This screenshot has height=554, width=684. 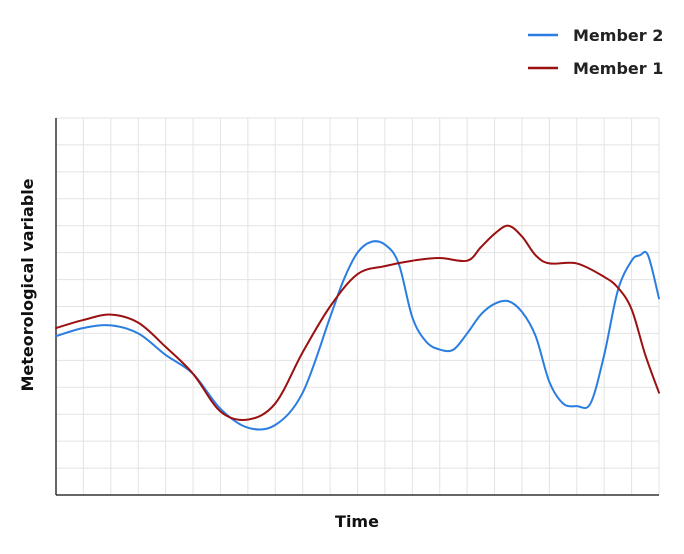 I want to click on legend-label-member-1: Member 1, so click(x=618, y=68).